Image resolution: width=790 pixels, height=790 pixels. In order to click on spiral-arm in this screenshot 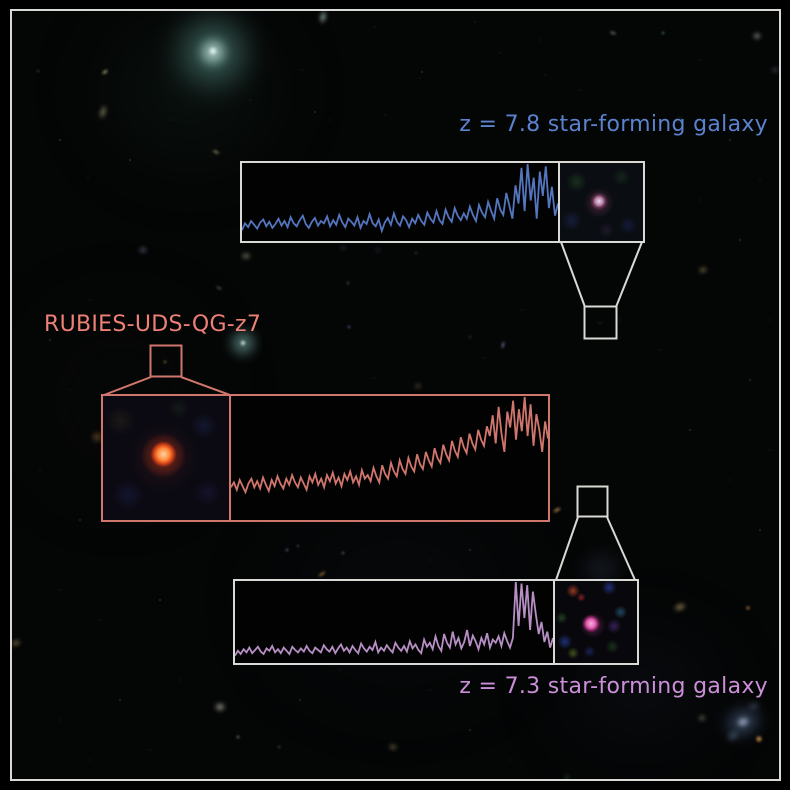, I will do `click(733, 736)`.